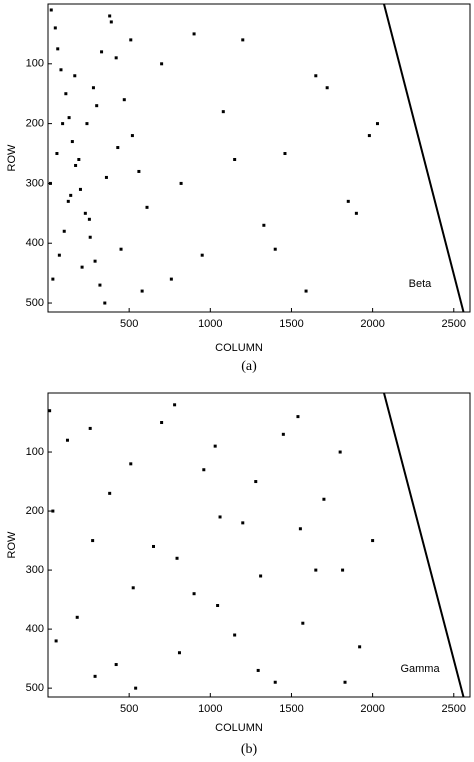 This screenshot has width=474, height=762. What do you see at coordinates (454, 709) in the screenshot?
I see `x-tick-label: 2500` at bounding box center [454, 709].